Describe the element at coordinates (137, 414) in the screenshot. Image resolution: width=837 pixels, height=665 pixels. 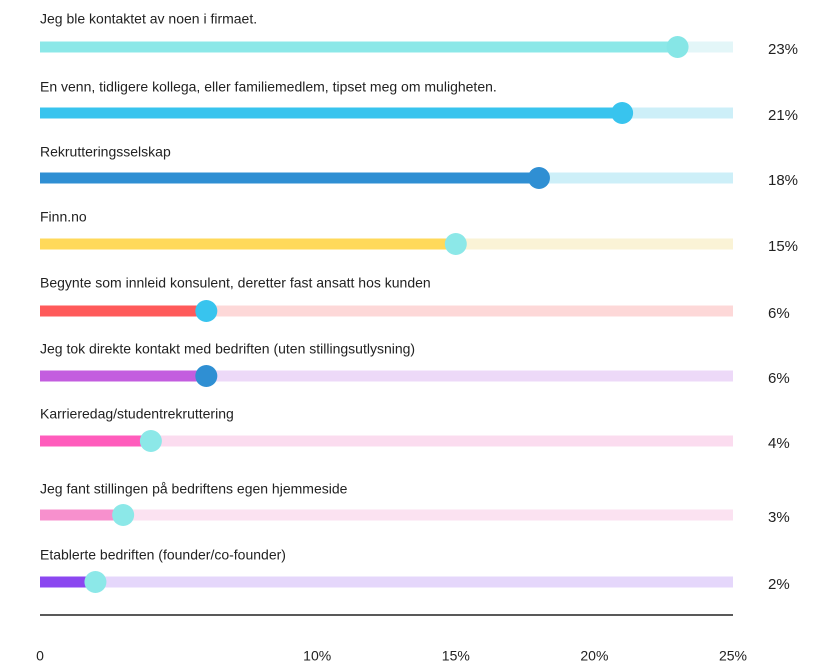
I see `category-label: Karrieredag/studentrekruttering` at that location.